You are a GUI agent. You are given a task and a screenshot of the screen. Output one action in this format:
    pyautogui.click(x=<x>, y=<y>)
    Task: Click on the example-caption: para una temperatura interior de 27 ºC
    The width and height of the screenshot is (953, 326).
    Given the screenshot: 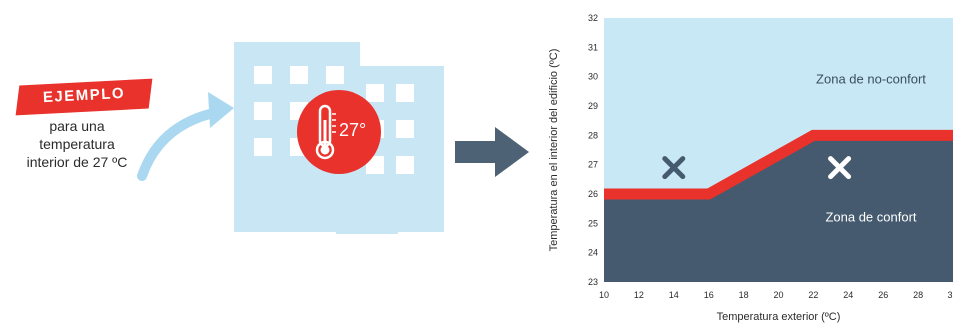 What is the action you would take?
    pyautogui.click(x=77, y=144)
    